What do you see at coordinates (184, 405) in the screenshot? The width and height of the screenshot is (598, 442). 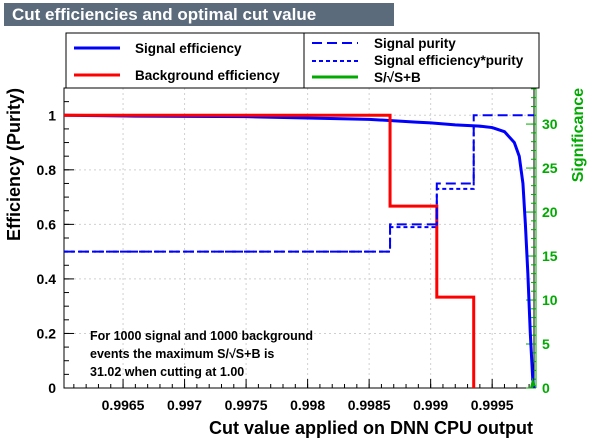 I see `x-tick-label: 0.997` at bounding box center [184, 405].